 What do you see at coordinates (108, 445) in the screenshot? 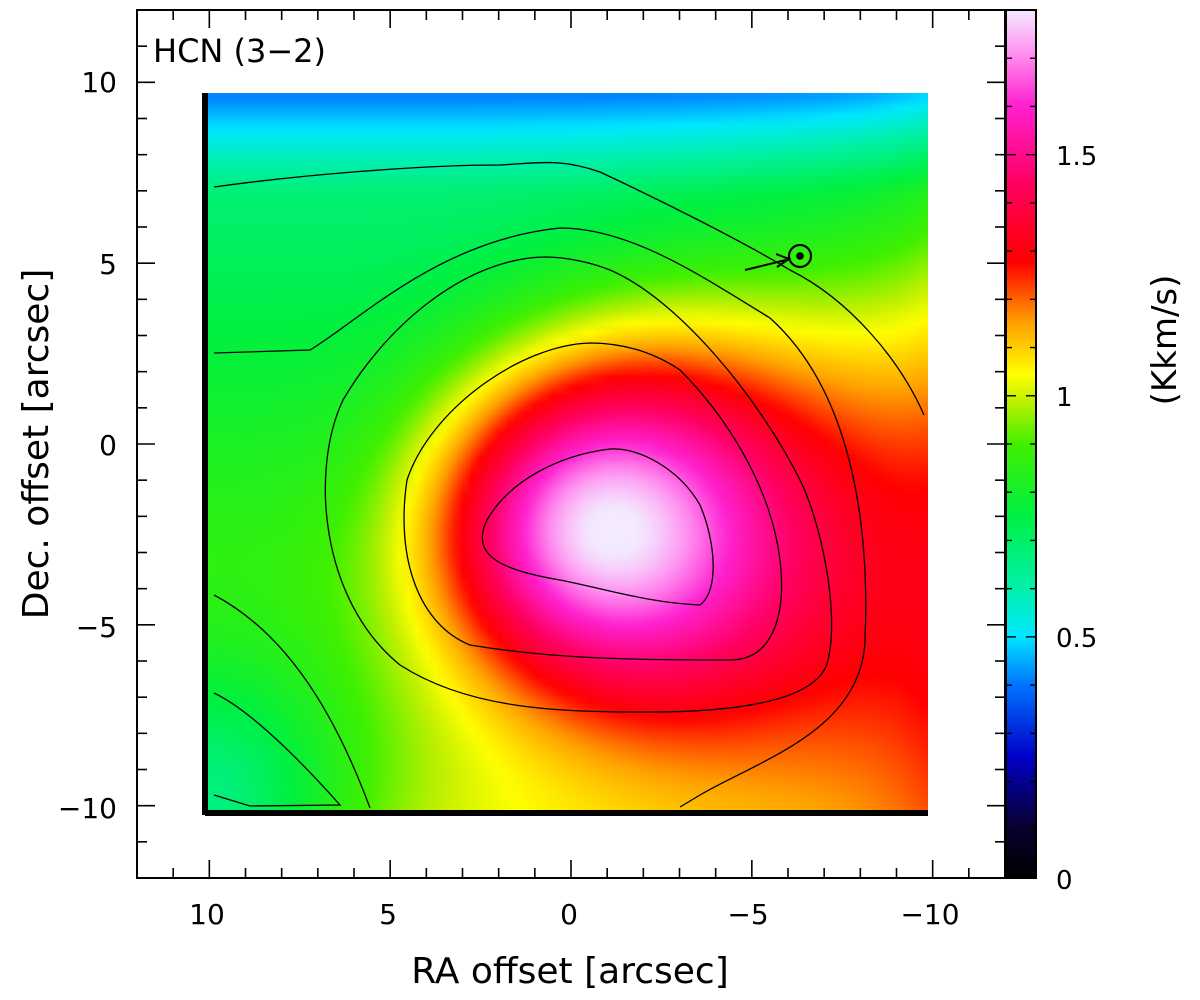
I see `y-tick-label-2: 0` at bounding box center [108, 445].